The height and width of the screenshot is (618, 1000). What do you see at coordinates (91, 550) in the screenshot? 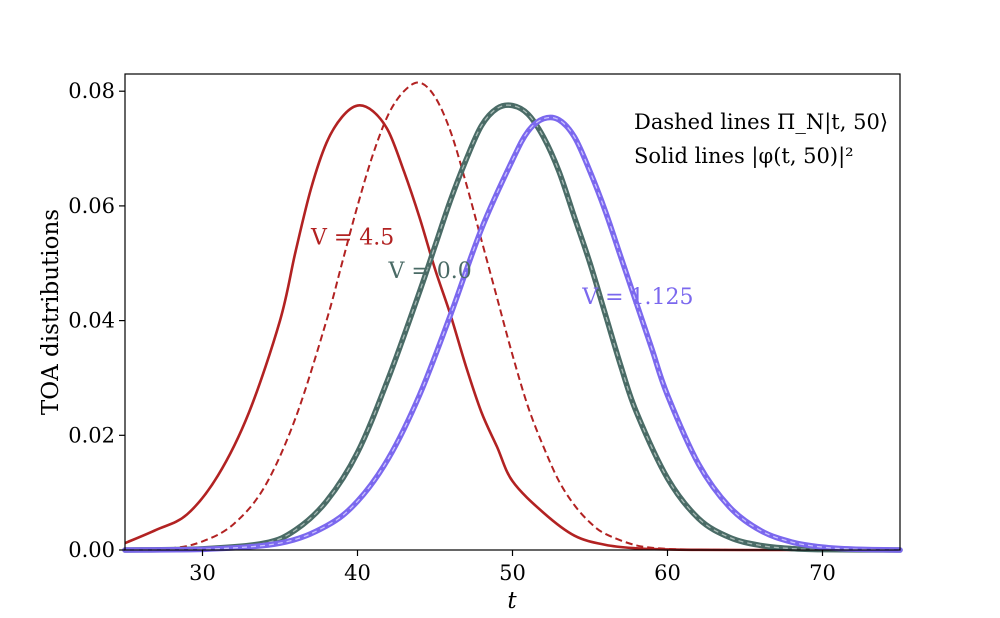
I see `y-tick-label: 0.00` at bounding box center [91, 550].